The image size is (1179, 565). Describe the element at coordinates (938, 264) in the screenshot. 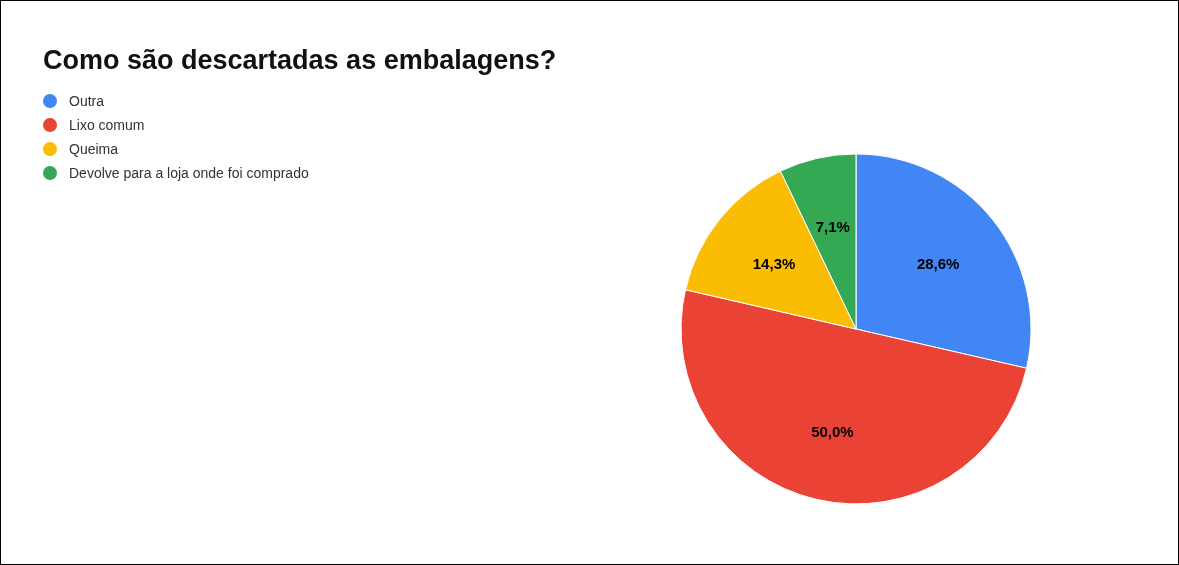

I see `data-label: 28,6%` at that location.